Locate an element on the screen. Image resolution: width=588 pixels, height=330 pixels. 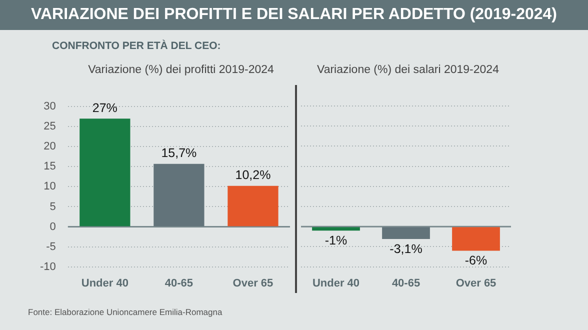
data-label: -6% is located at coordinates (476, 260).